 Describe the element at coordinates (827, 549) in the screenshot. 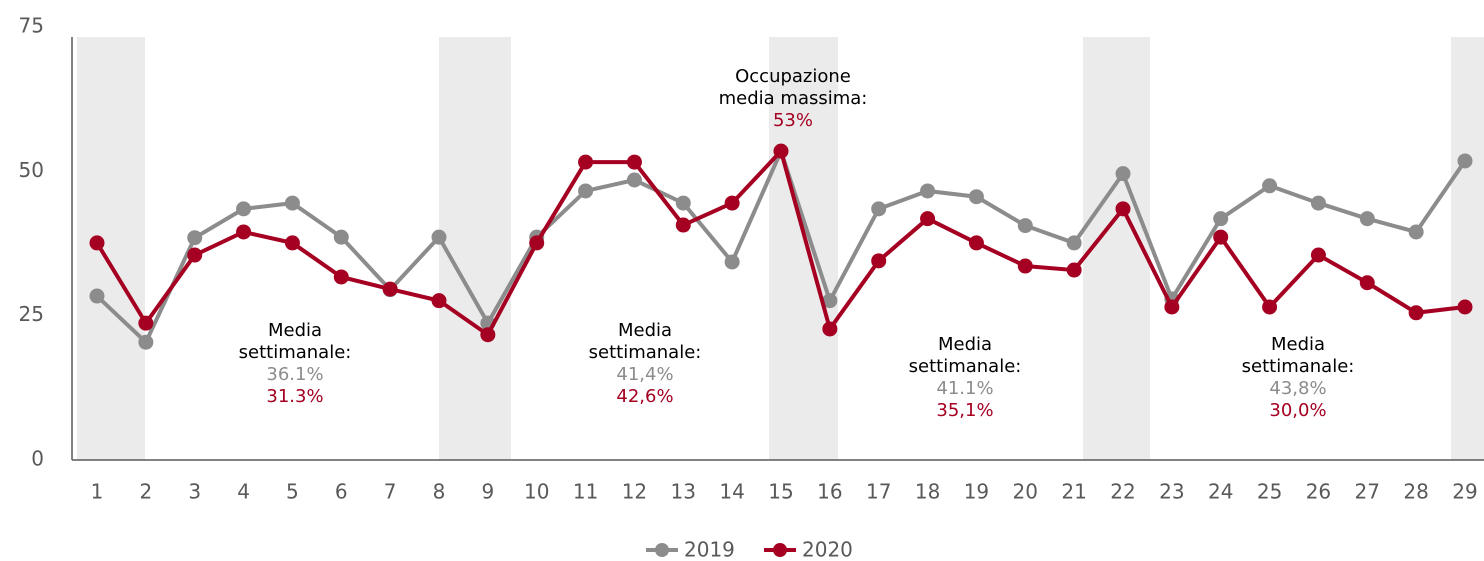

I see `legend-label: 2020` at that location.